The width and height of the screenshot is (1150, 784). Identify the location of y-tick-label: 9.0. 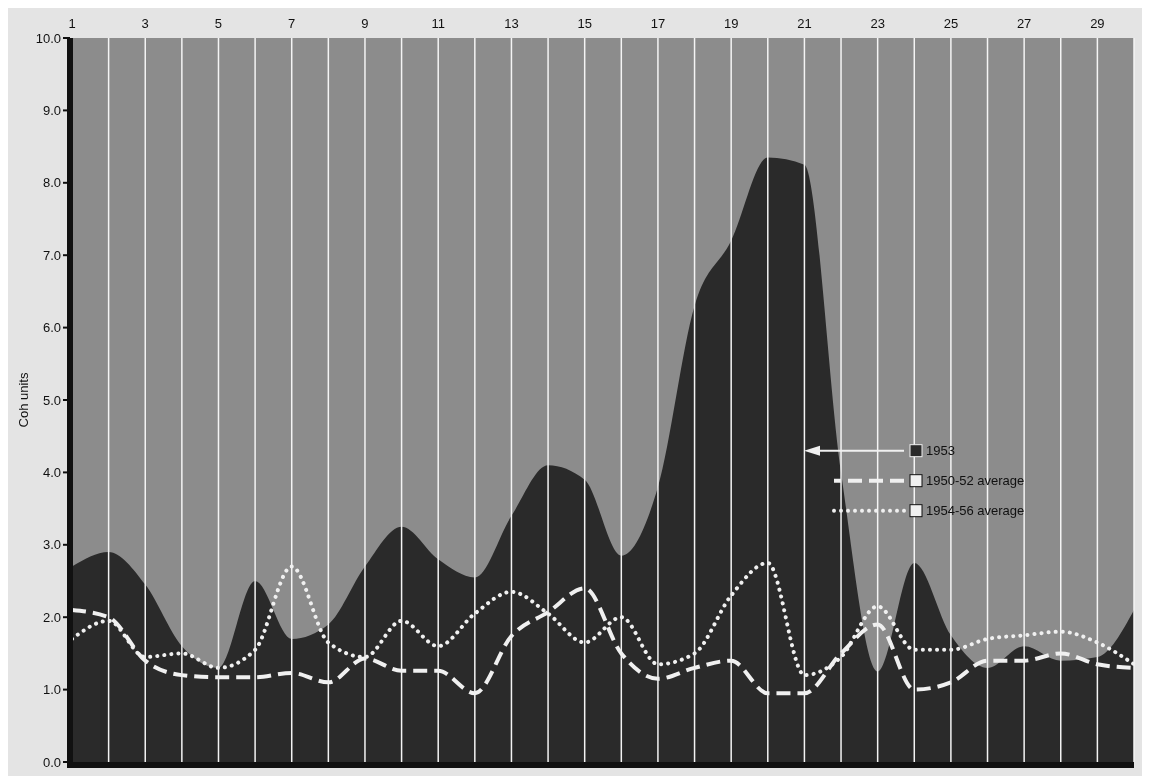
(51, 110).